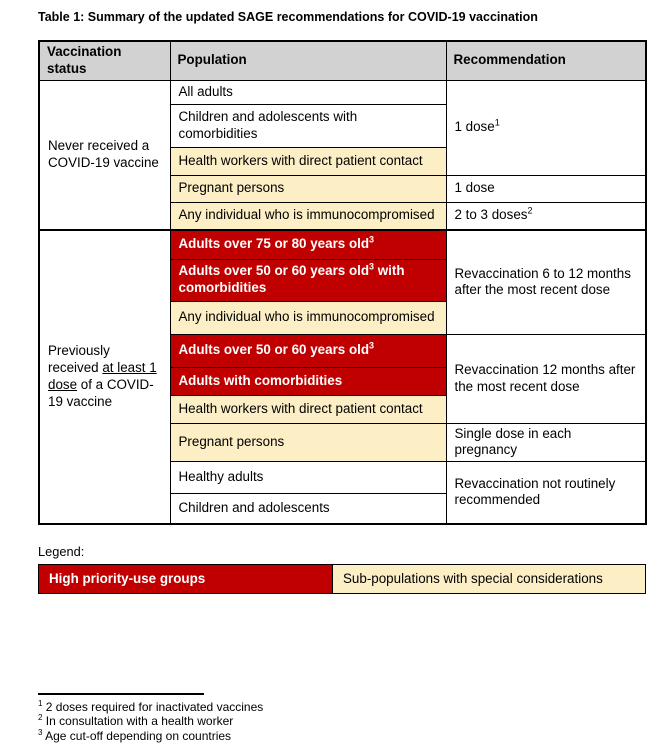  I want to click on footnote-ref: 2, so click(529, 211).